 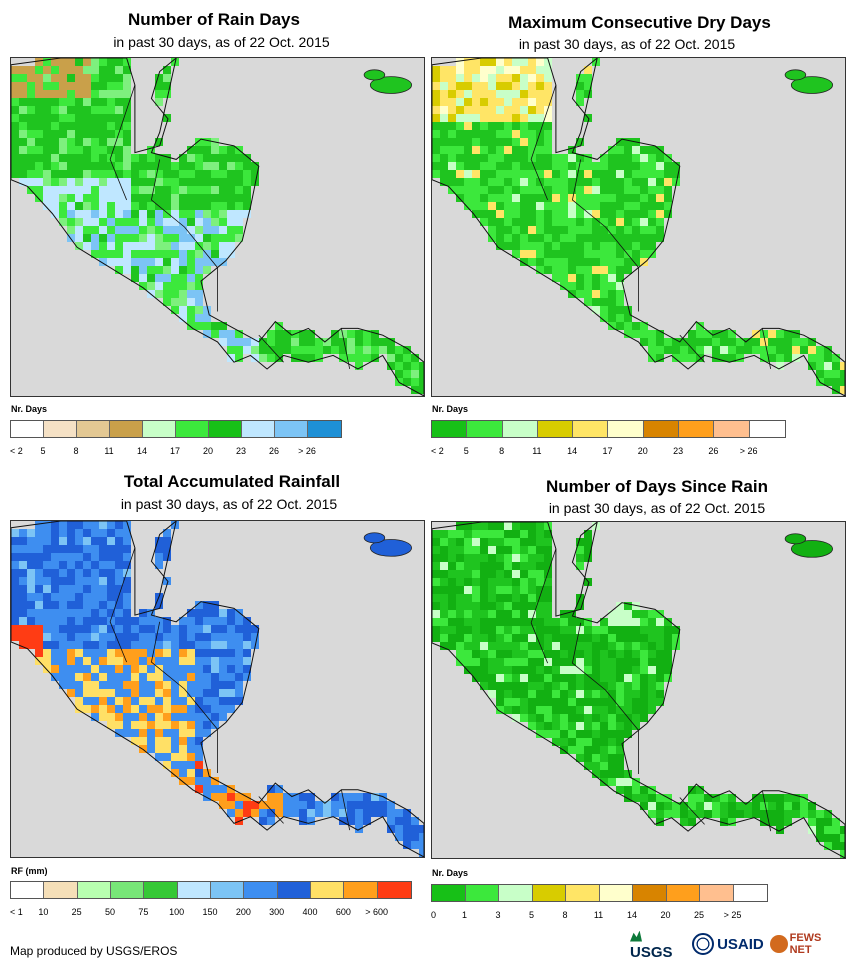 What do you see at coordinates (449, 893) in the screenshot?
I see `legend-swatch` at bounding box center [449, 893].